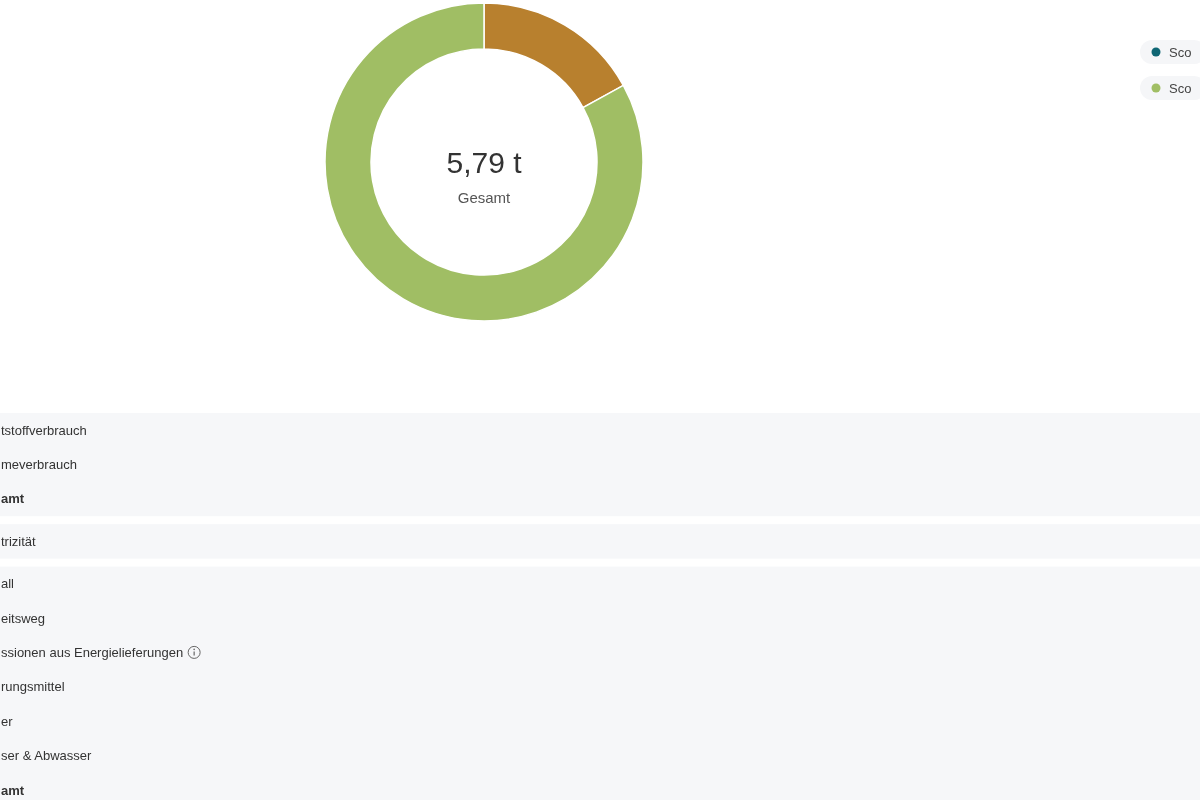 Image resolution: width=1200 pixels, height=800 pixels. What do you see at coordinates (23, 618) in the screenshot?
I see `text: eitsweg` at bounding box center [23, 618].